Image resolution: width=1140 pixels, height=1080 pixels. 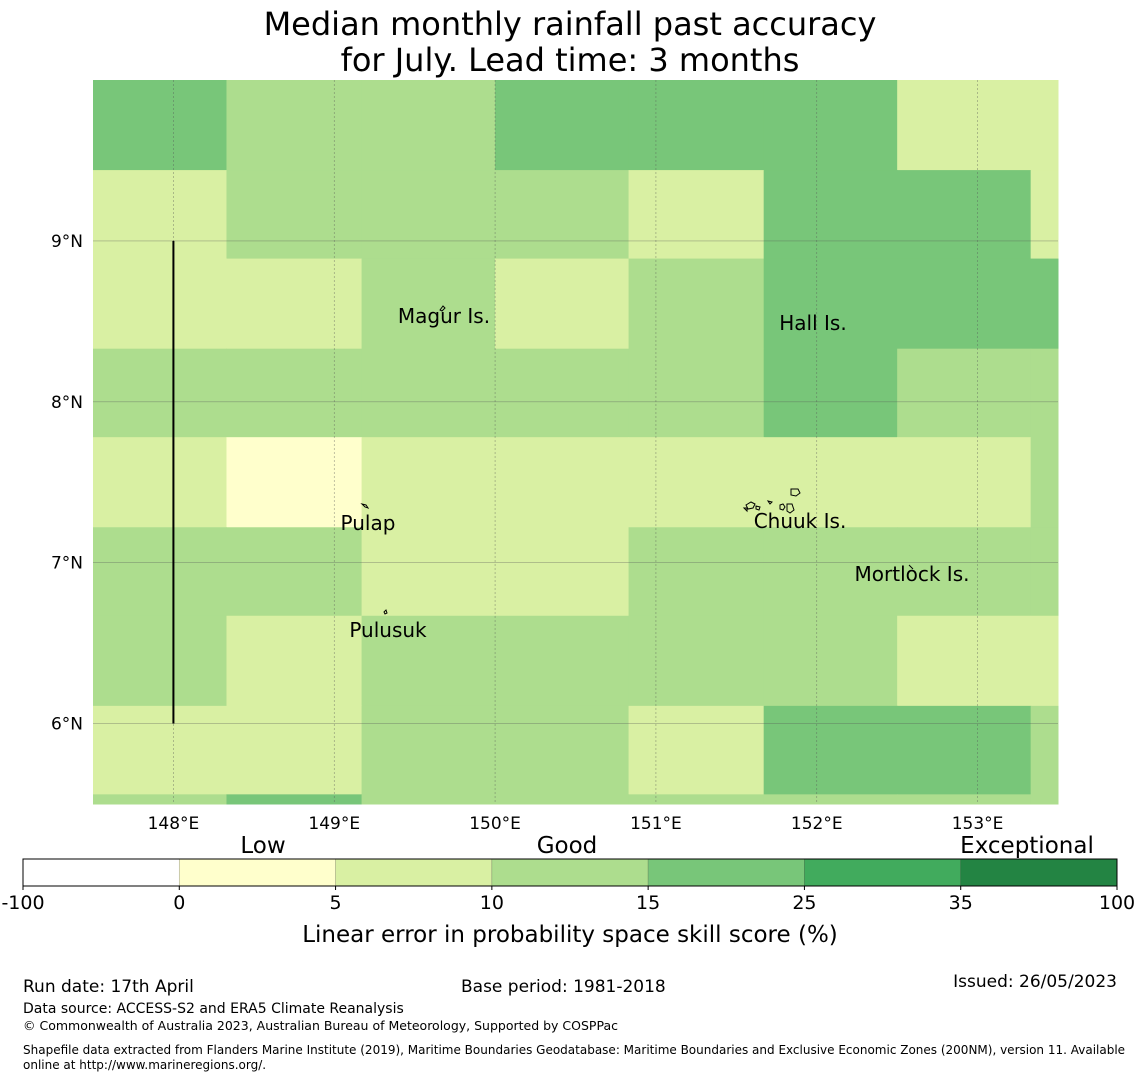 What do you see at coordinates (804, 903) in the screenshot?
I see `colorbar-tick-label: 25` at bounding box center [804, 903].